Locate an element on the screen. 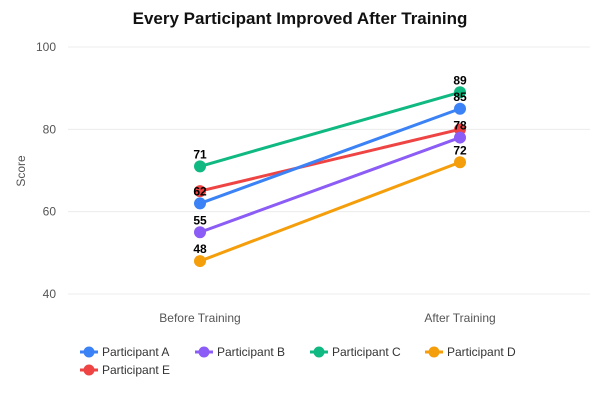  data-label: 55 is located at coordinates (200, 220).